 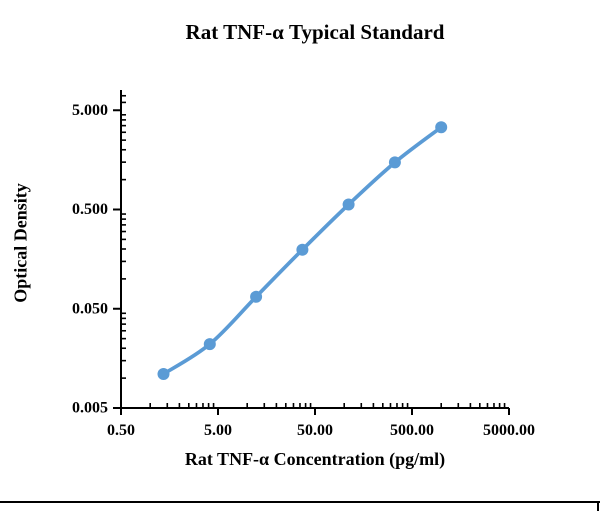 I want to click on y-tick-label: 0.050, so click(x=90, y=308).